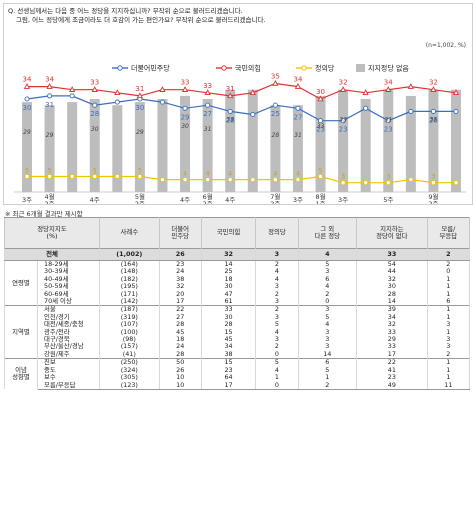 The image size is (474, 511). I want to click on data-label-justice: 4, so click(208, 174).